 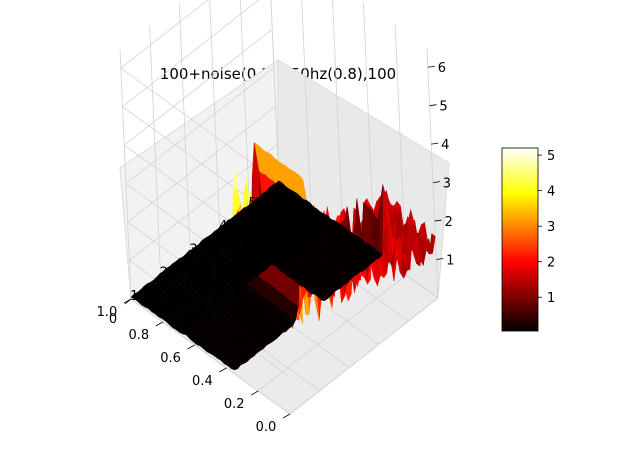 I want to click on colorbar-tick-label: 4, so click(x=551, y=192).